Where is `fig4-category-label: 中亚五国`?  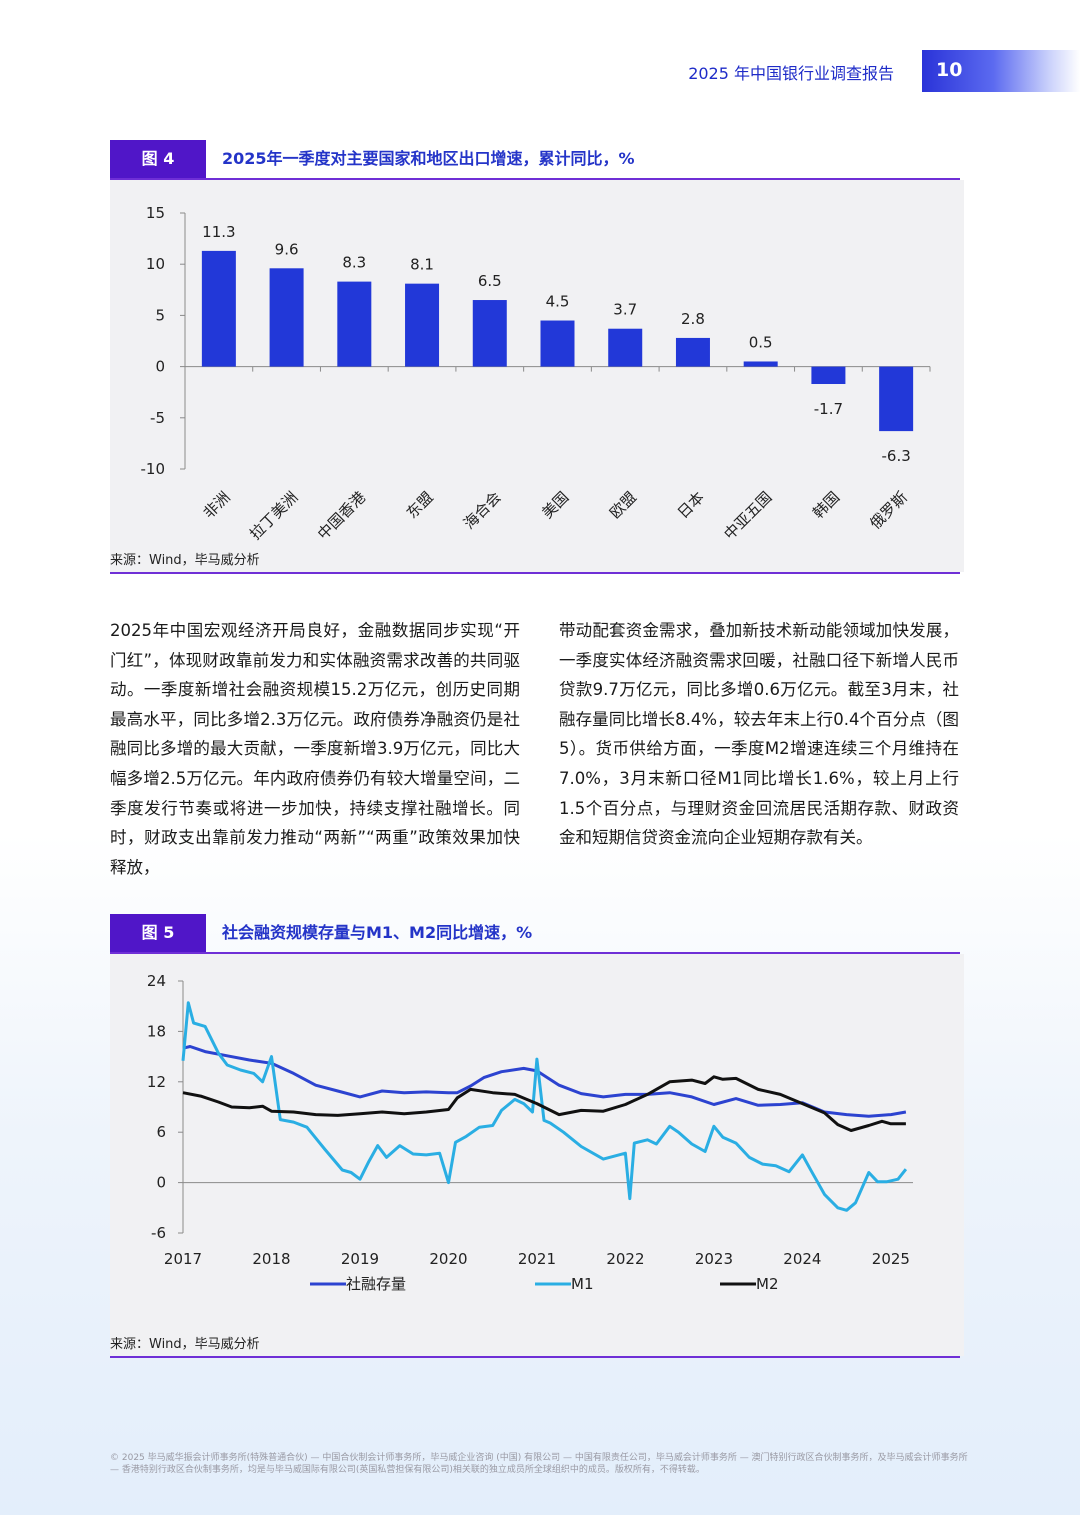
fig4-category-label: 中亚五国 is located at coordinates (747, 515).